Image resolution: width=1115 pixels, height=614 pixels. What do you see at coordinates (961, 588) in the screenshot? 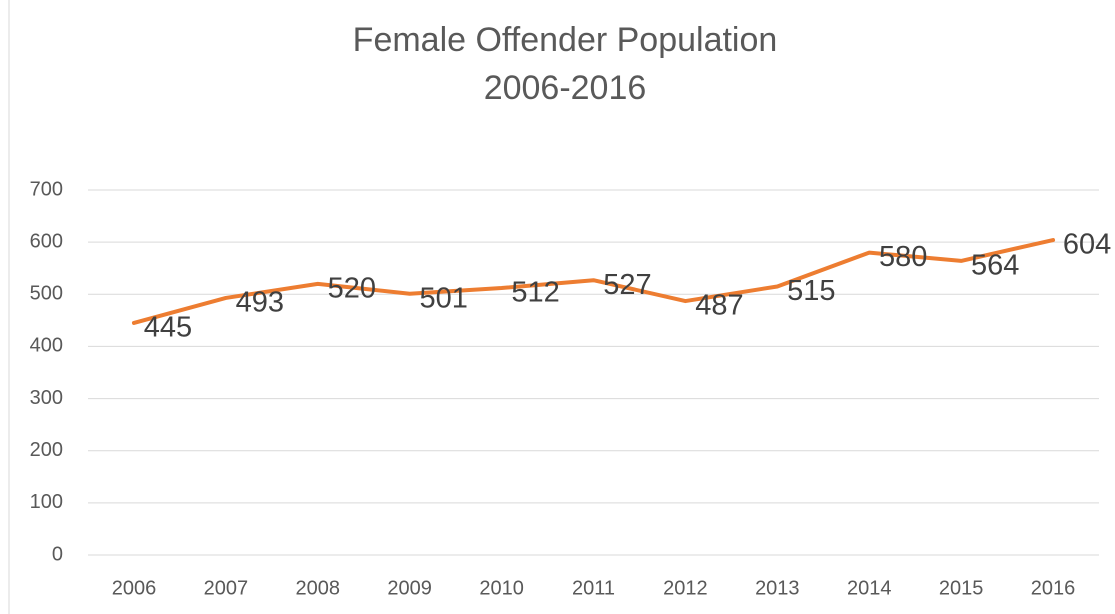
I see `x-tick-label: 2015` at bounding box center [961, 588].